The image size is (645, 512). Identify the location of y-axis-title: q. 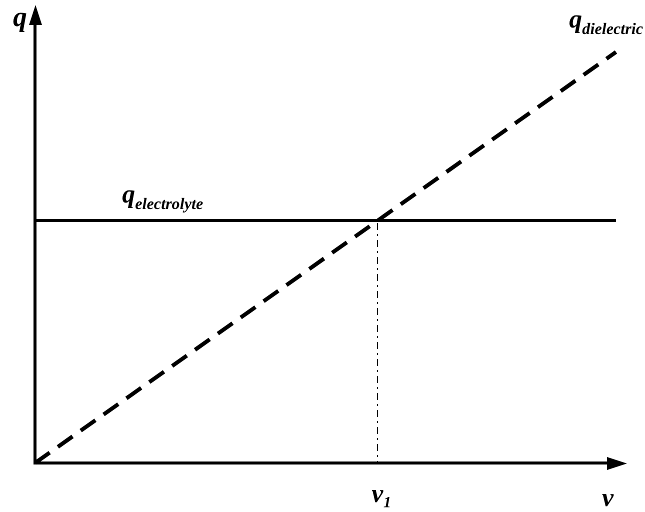
(20, 17).